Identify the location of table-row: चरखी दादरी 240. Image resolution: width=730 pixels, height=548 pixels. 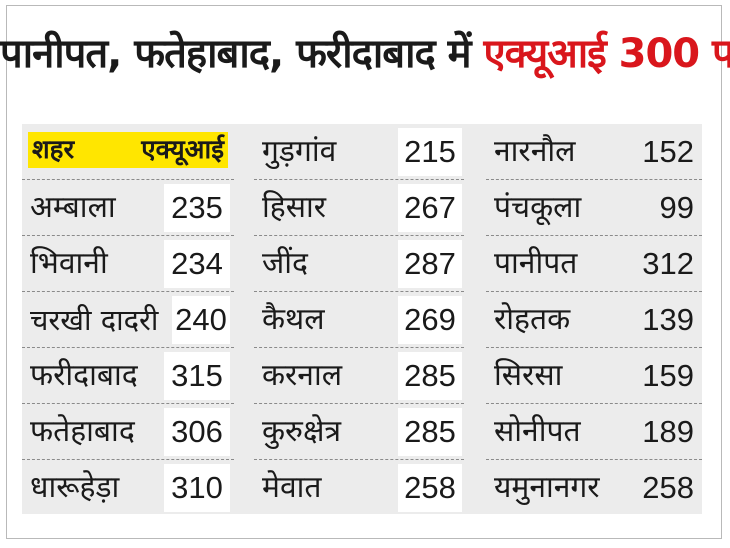
(128, 320).